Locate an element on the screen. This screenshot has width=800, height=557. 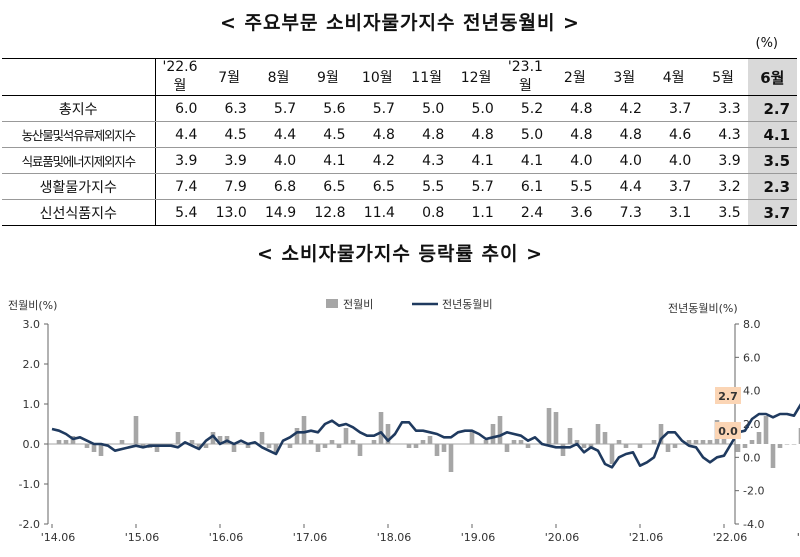
line-end-label: 2.7 is located at coordinates (728, 396).